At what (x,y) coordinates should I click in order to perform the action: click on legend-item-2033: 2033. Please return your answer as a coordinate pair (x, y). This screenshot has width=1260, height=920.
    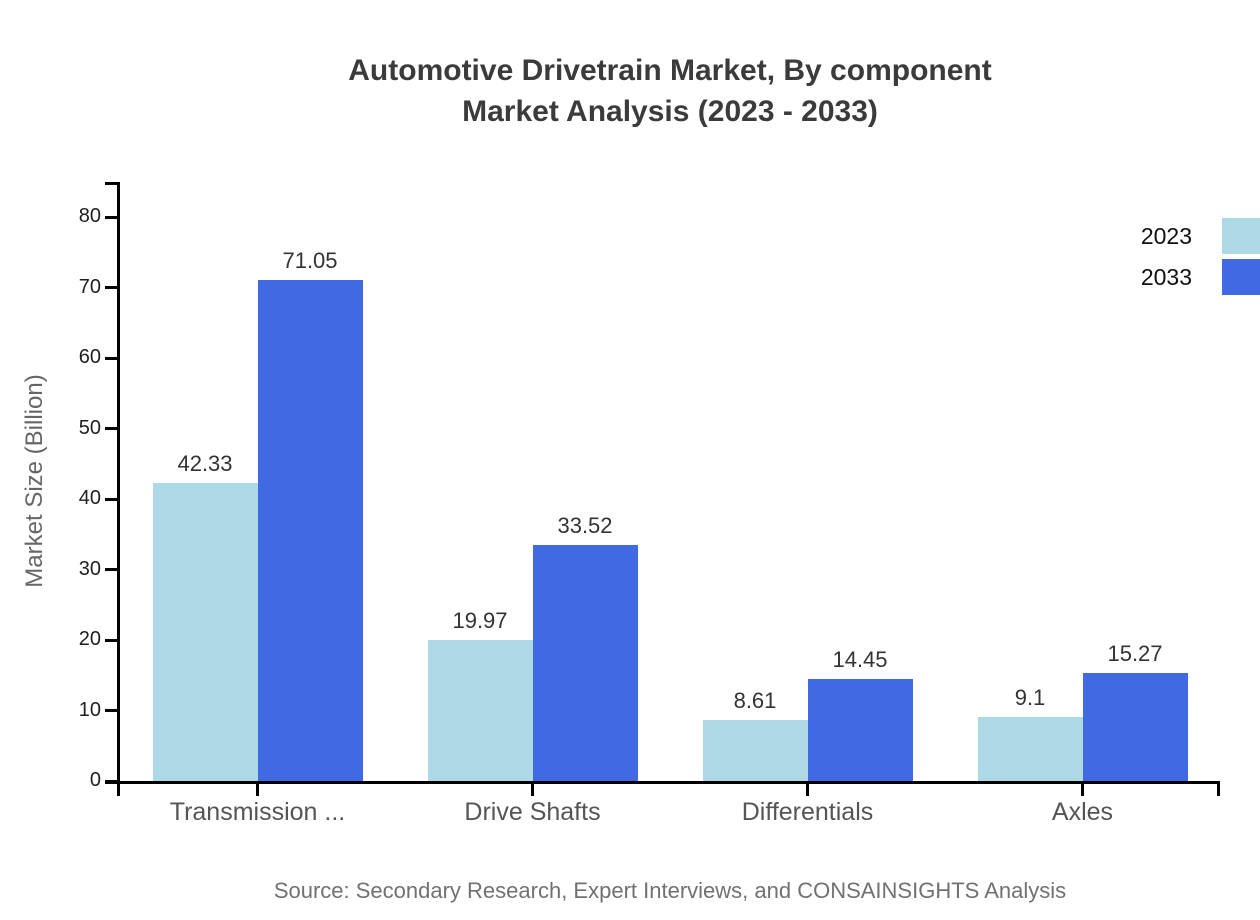
    Looking at the image, I should click on (1200, 277).